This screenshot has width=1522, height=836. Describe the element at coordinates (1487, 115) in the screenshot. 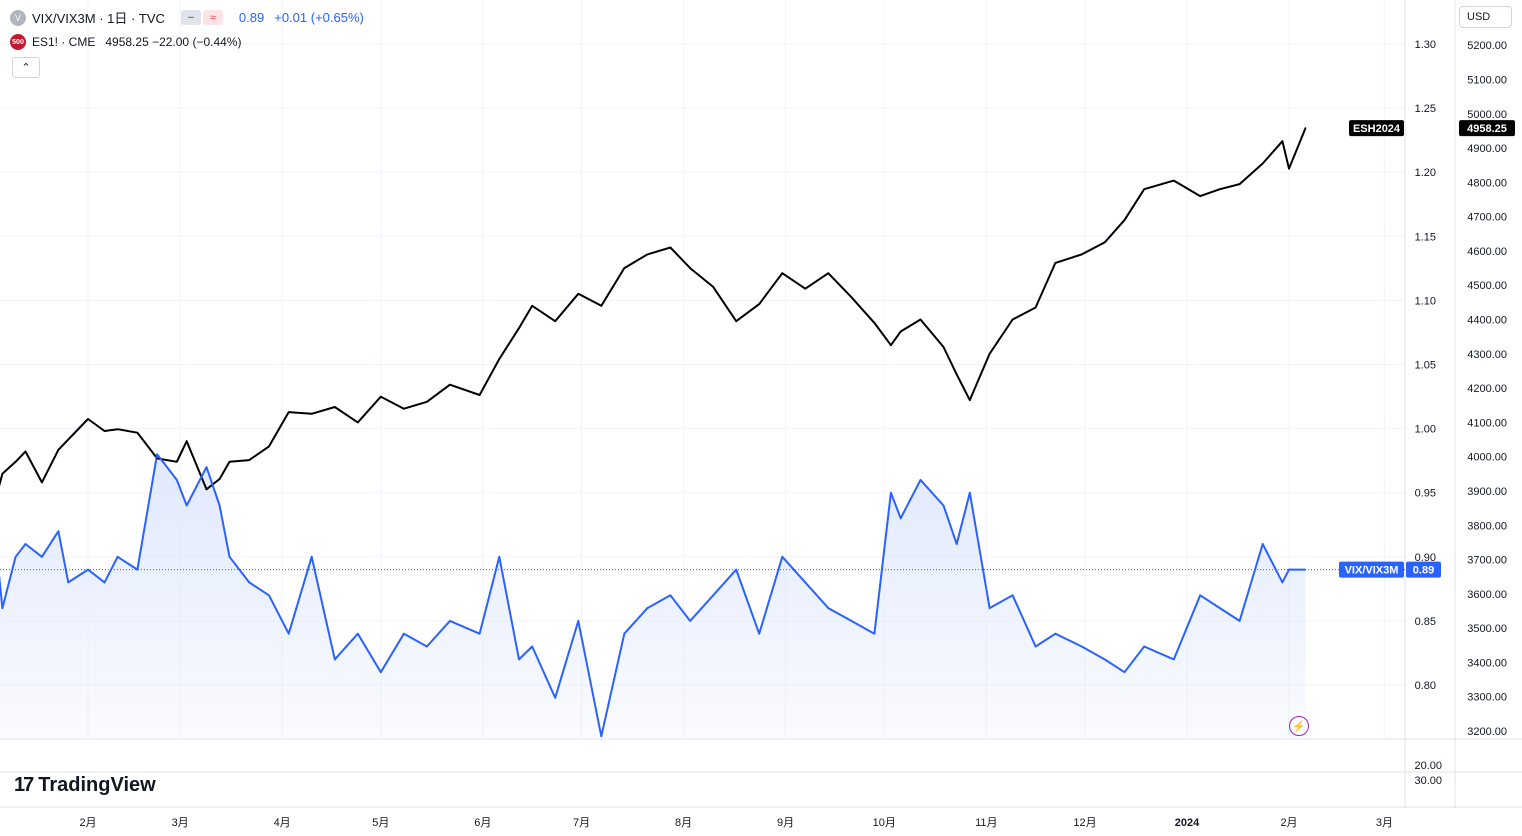

I see `right-tick-label: 5000.00` at that location.